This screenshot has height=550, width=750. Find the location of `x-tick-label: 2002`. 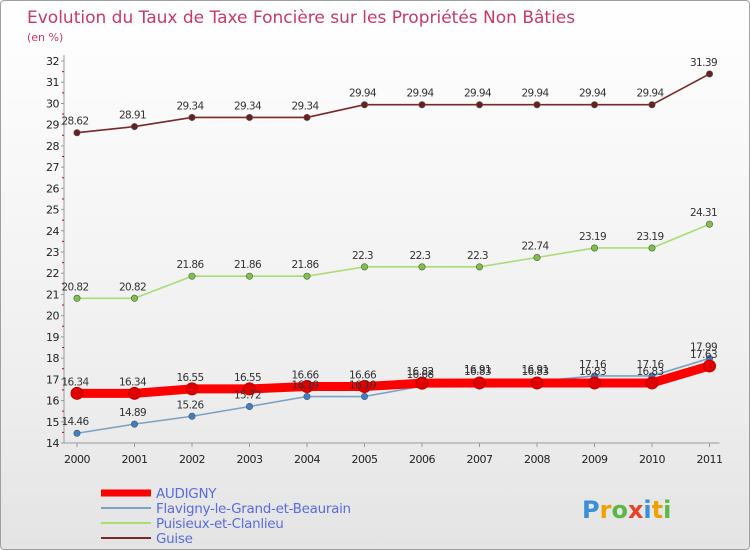

x-tick-label: 2002 is located at coordinates (192, 459).